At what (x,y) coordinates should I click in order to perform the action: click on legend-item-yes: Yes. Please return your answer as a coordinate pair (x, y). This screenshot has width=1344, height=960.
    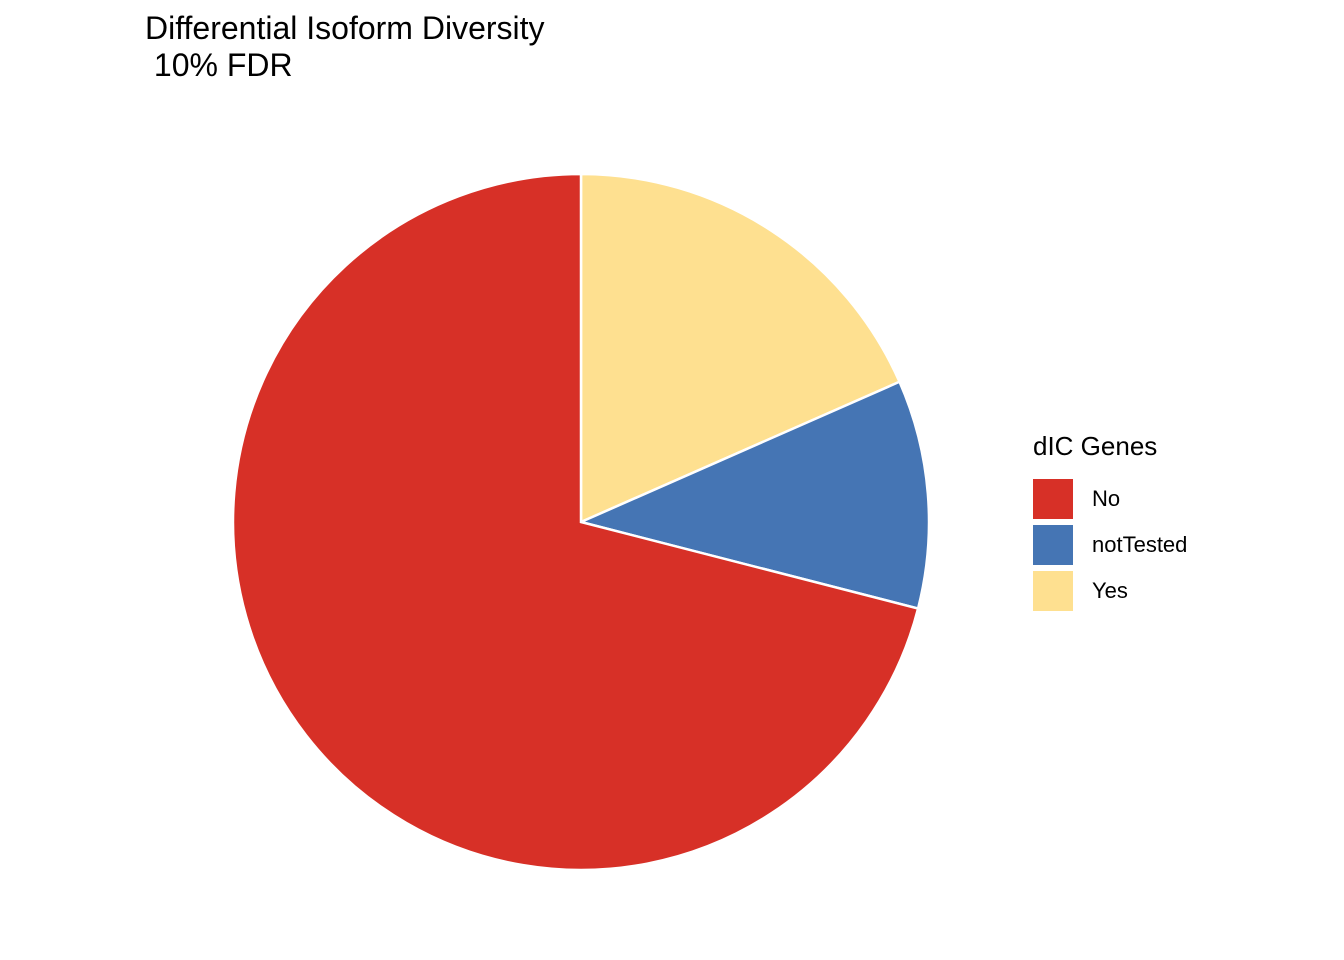
    Looking at the image, I should click on (1110, 591).